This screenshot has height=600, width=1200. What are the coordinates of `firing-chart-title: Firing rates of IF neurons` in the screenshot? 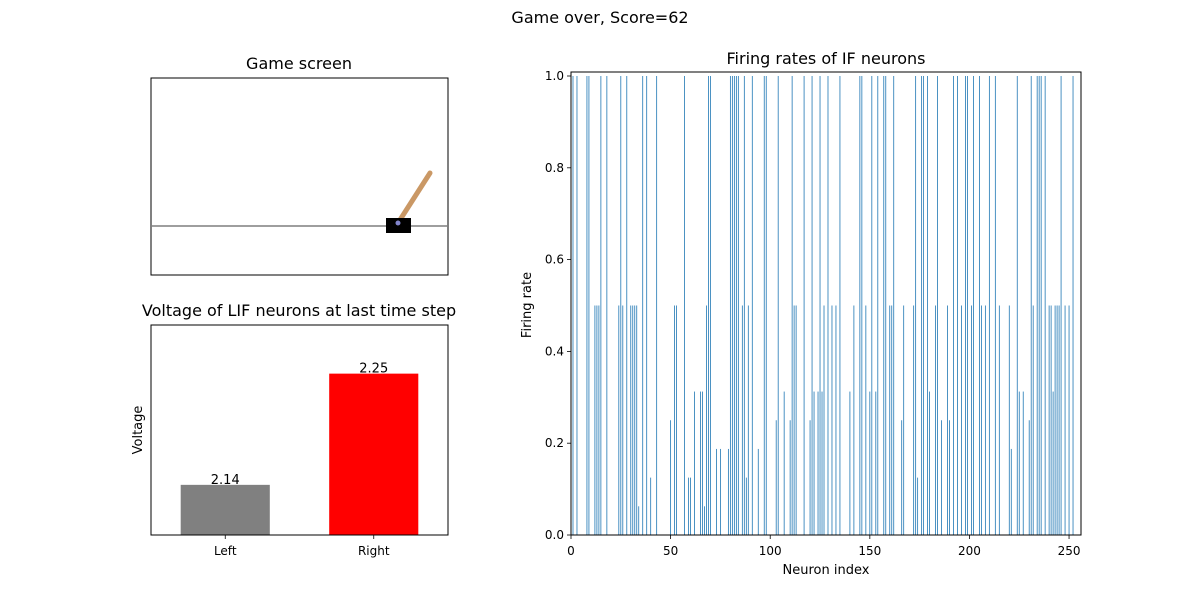 It's located at (826, 58).